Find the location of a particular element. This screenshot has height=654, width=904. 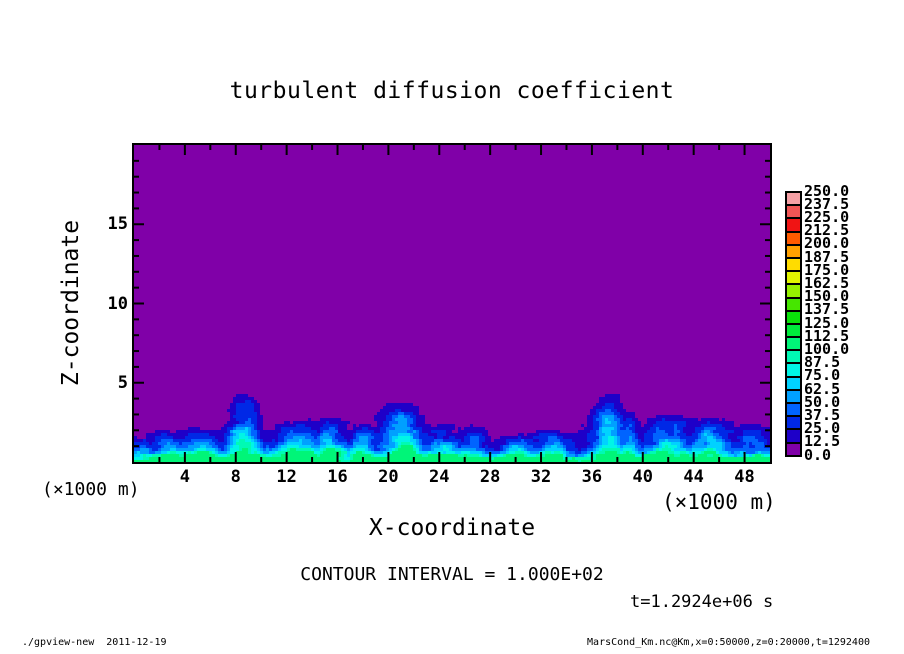

x-tick-label: 40 is located at coordinates (643, 477).